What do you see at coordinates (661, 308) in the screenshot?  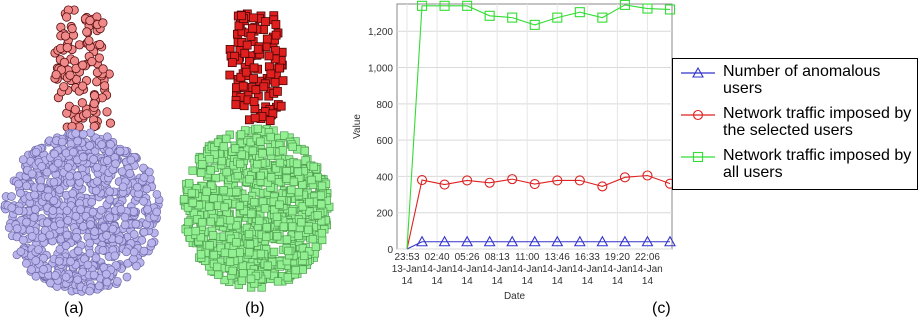 I see `caption-c: (c)` at bounding box center [661, 308].